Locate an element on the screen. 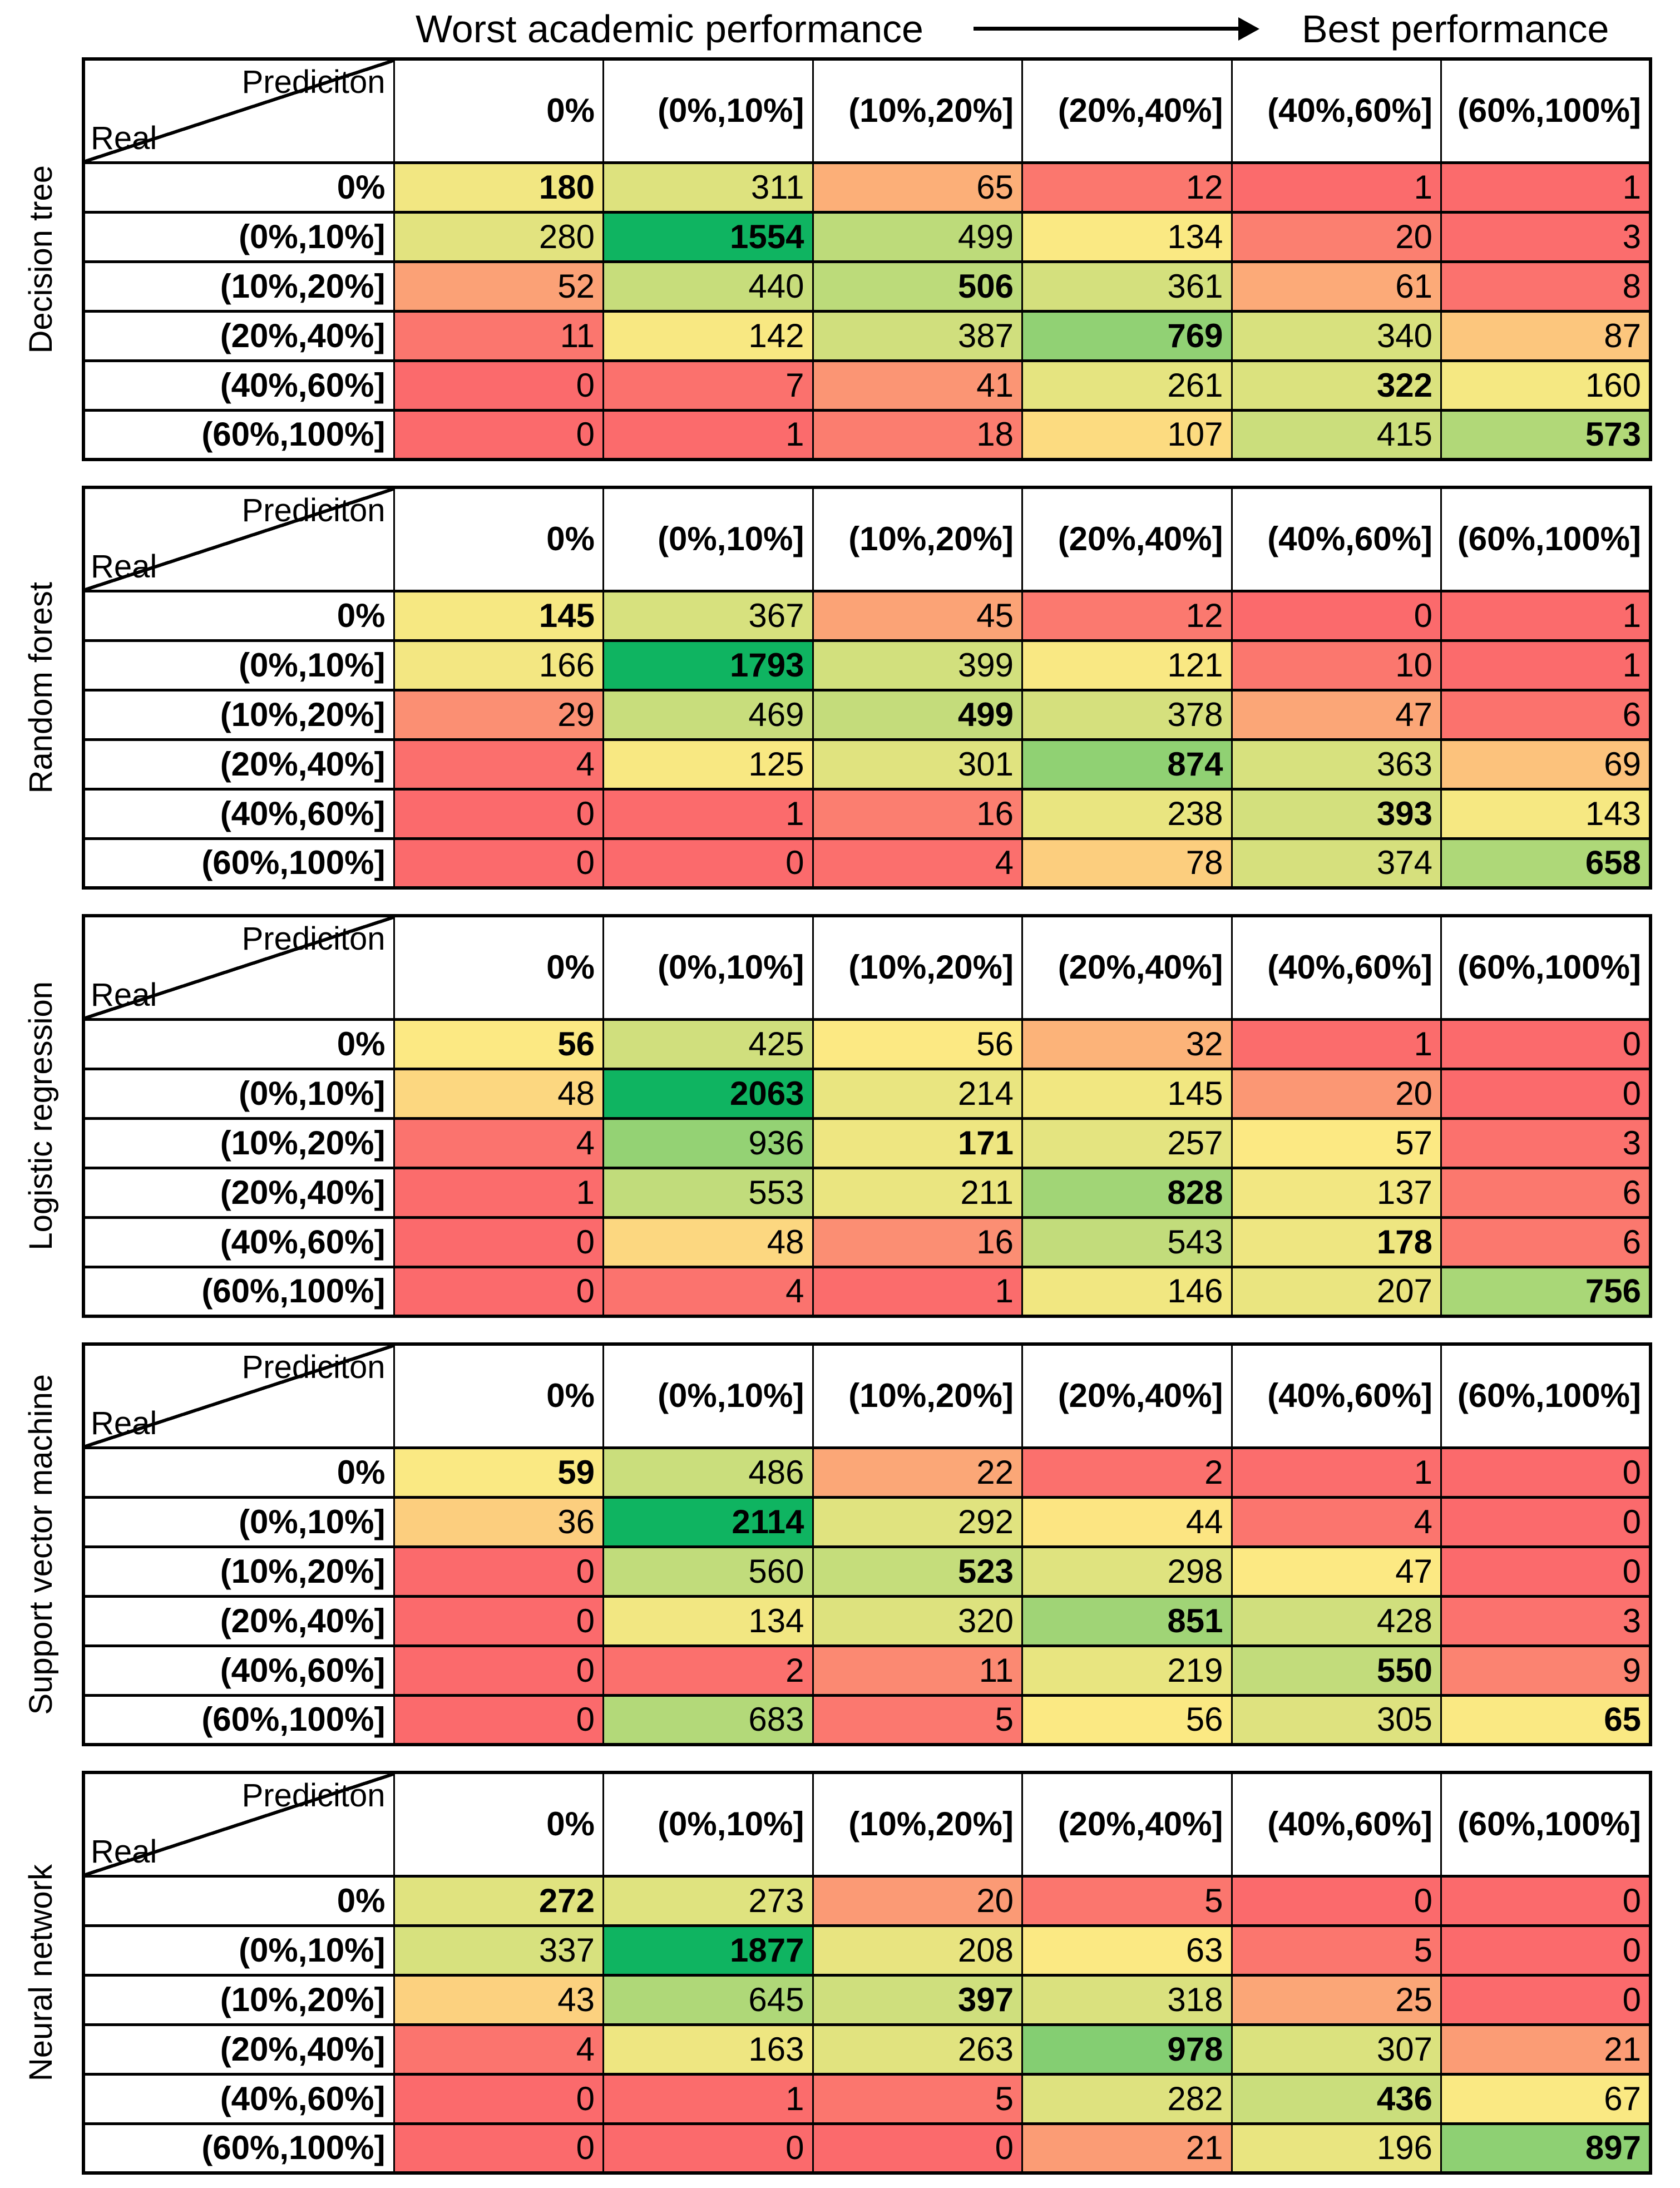  matrix-cell: 61 is located at coordinates (1336, 286).